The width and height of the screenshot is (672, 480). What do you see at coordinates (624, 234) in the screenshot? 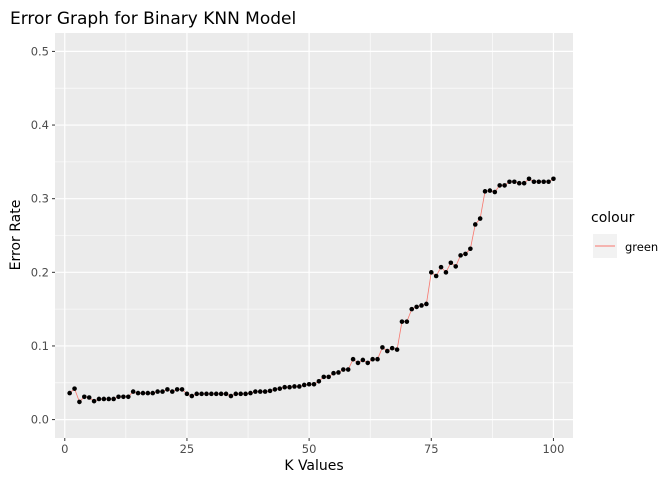
I see `legend: colour green` at bounding box center [624, 234].